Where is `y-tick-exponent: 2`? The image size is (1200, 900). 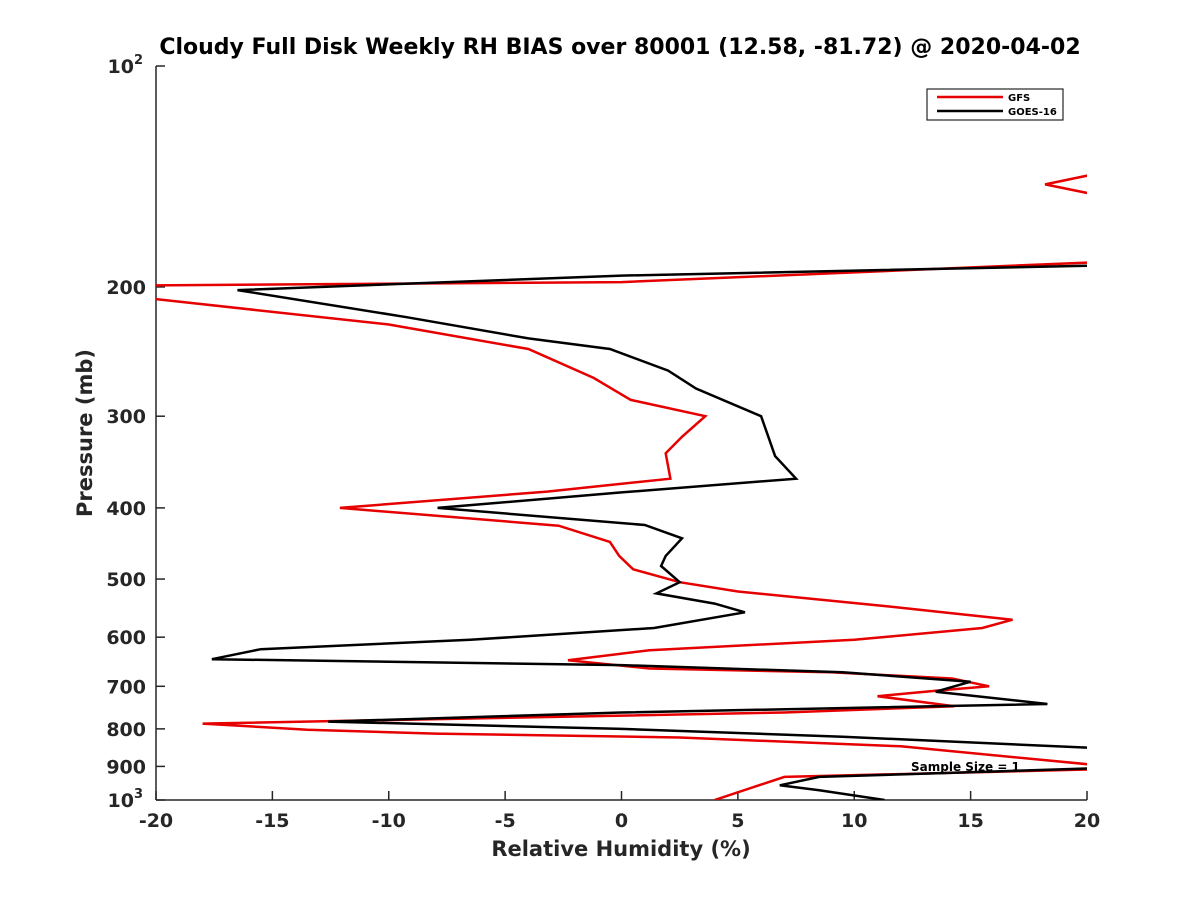
y-tick-exponent: 2 is located at coordinates (138, 60).